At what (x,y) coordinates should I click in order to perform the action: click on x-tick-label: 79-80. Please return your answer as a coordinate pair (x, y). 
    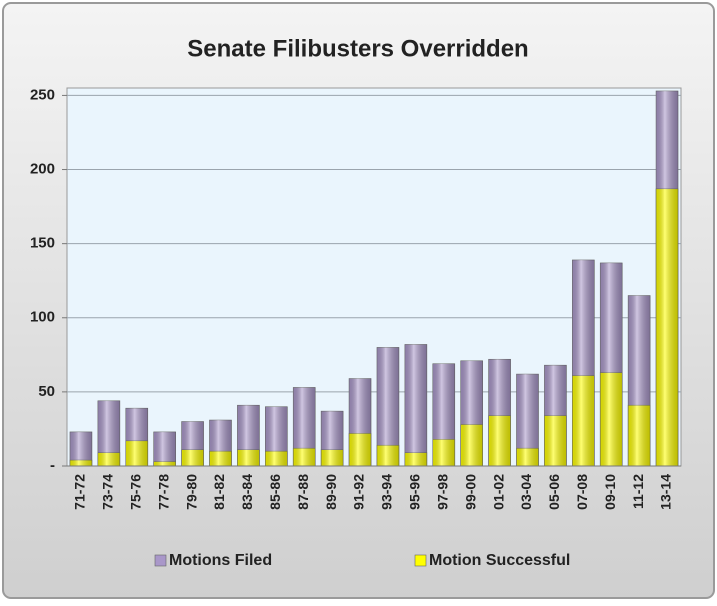
    Looking at the image, I should click on (191, 492).